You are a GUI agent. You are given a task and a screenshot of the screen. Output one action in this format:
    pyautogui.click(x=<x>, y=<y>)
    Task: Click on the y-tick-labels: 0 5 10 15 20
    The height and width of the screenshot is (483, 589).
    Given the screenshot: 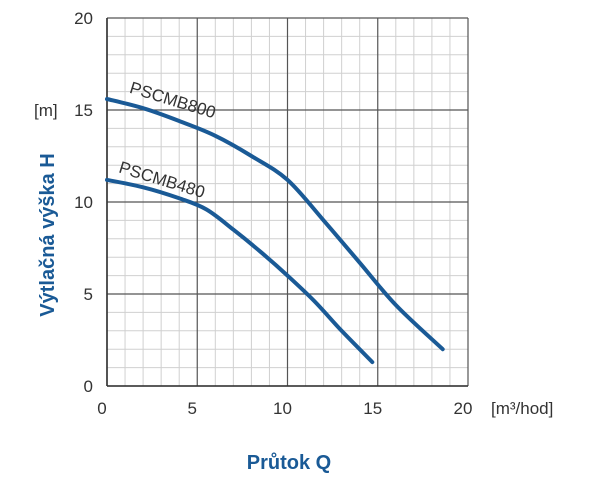 What is the action you would take?
    pyautogui.click(x=83, y=202)
    